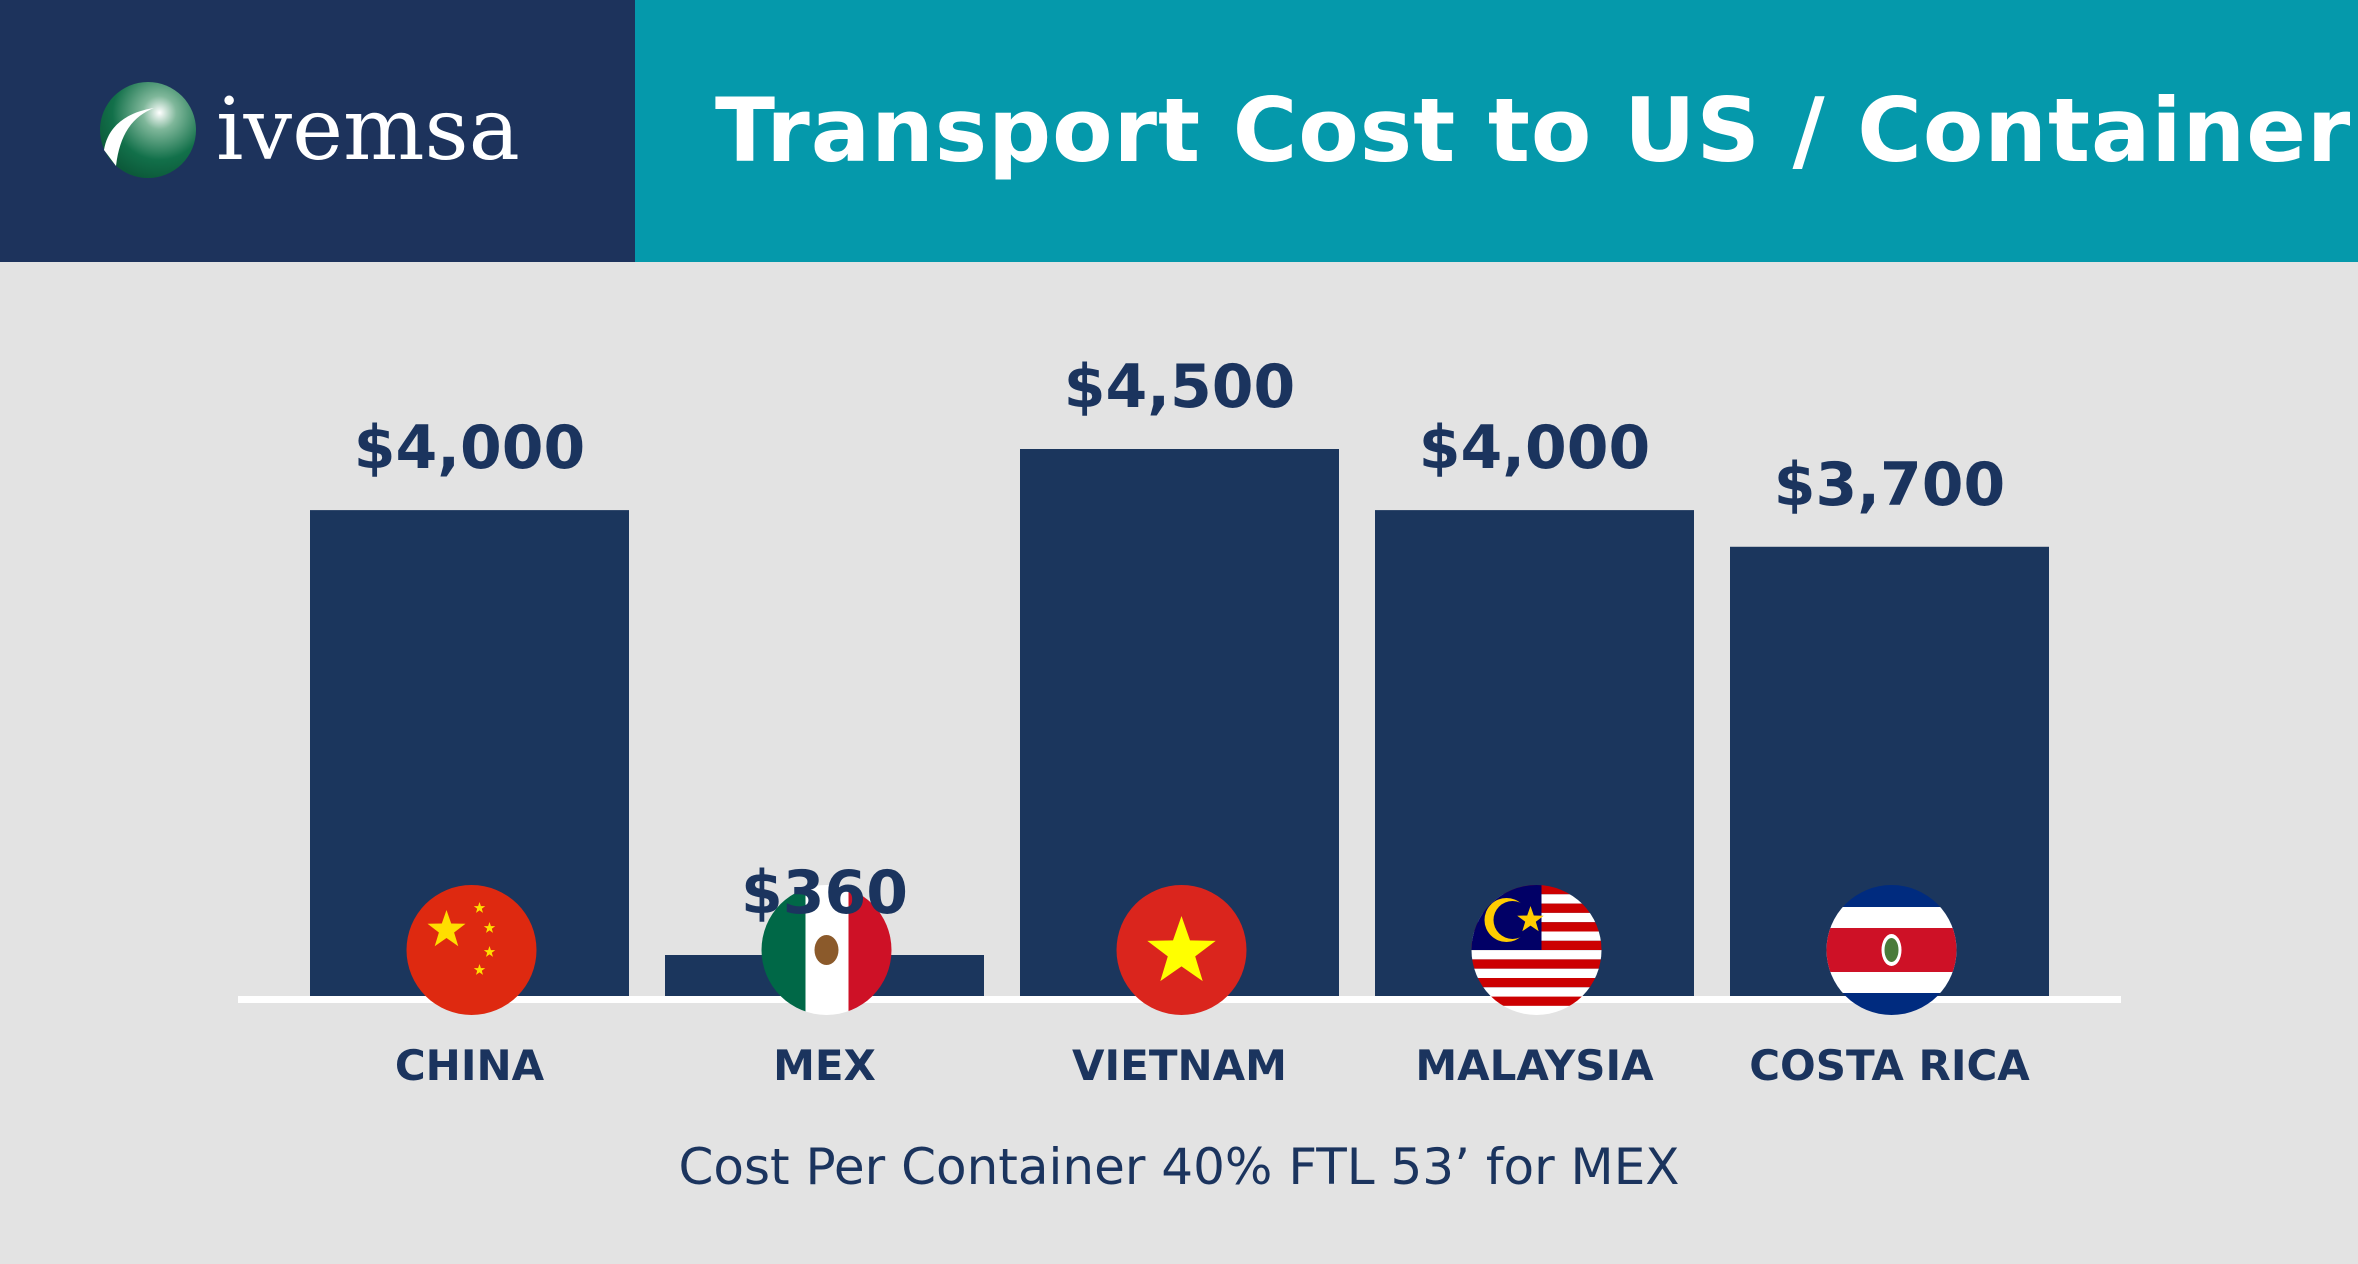  Describe the element at coordinates (1179, 1065) in the screenshot. I see `category-label: VIETNAM` at that location.